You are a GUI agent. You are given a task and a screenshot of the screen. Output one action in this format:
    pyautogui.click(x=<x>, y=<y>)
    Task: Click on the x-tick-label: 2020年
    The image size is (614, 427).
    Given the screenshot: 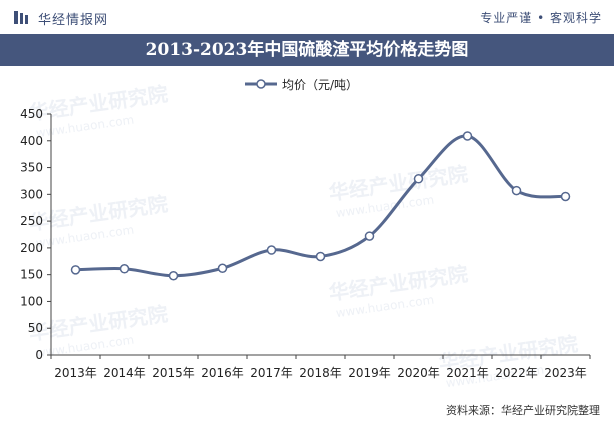 What is the action you would take?
    pyautogui.click(x=418, y=373)
    